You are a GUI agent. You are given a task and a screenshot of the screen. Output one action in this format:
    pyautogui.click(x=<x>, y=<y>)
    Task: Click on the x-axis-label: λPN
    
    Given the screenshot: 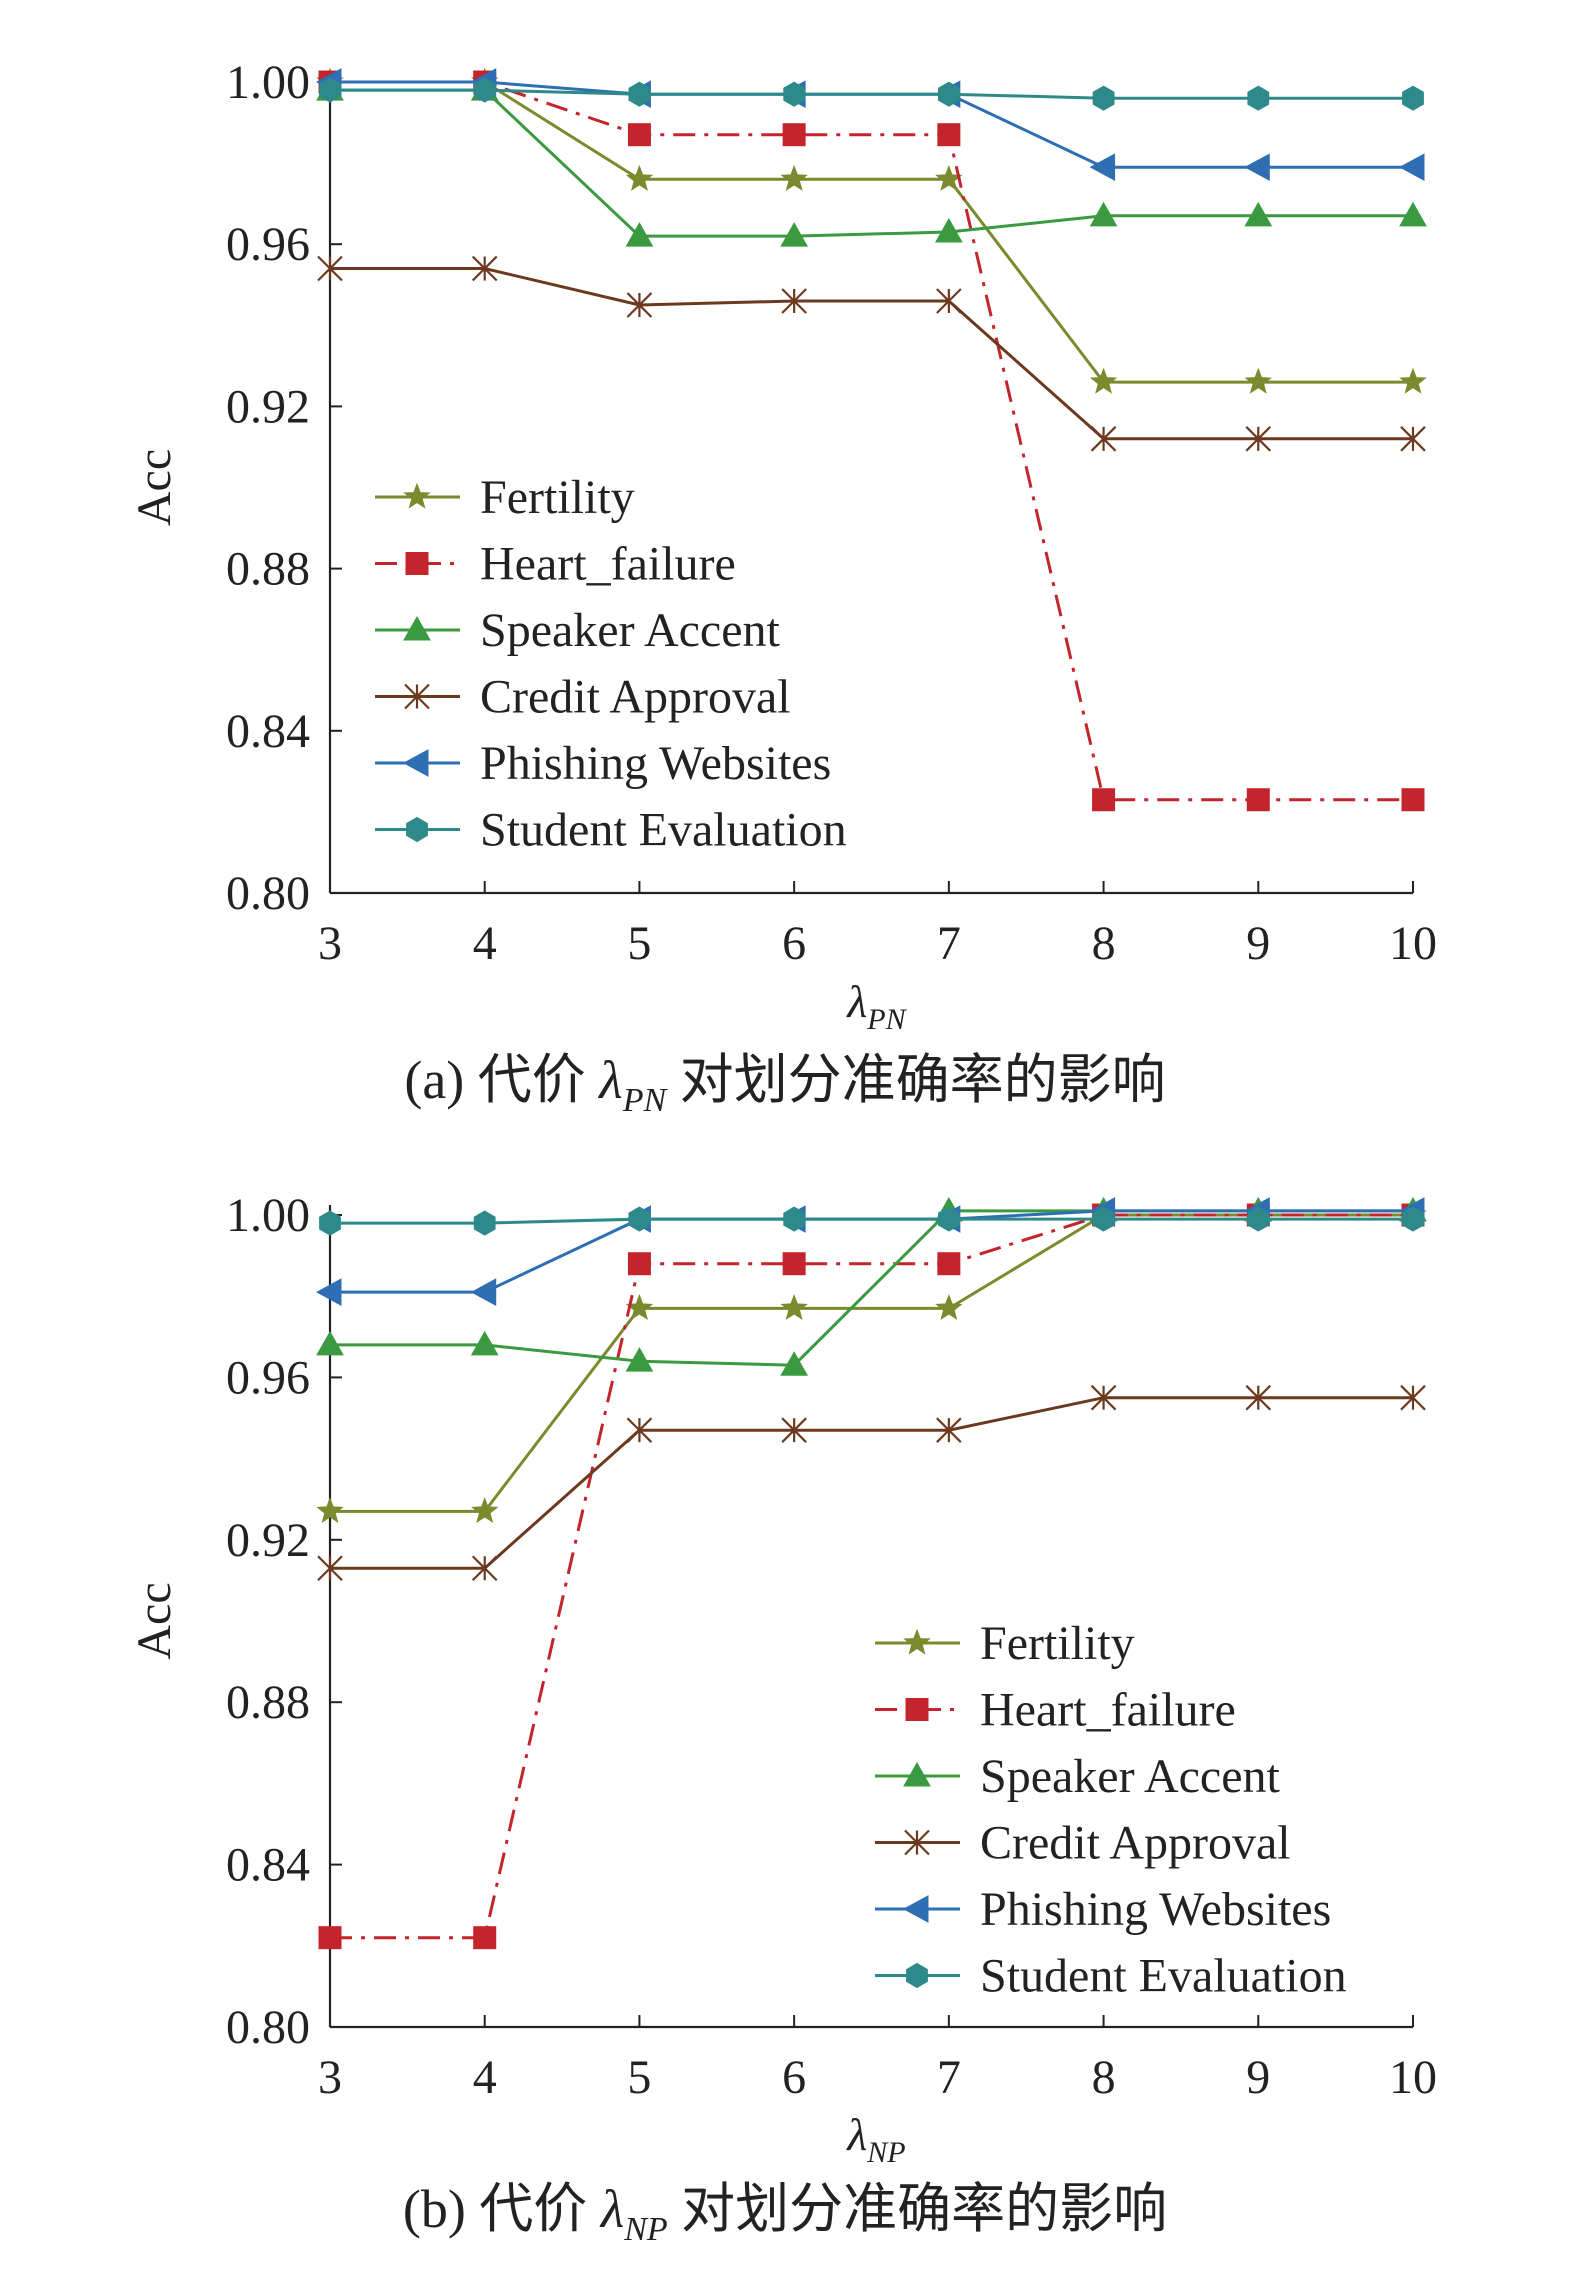 What is the action you would take?
    pyautogui.click(x=876, y=1006)
    